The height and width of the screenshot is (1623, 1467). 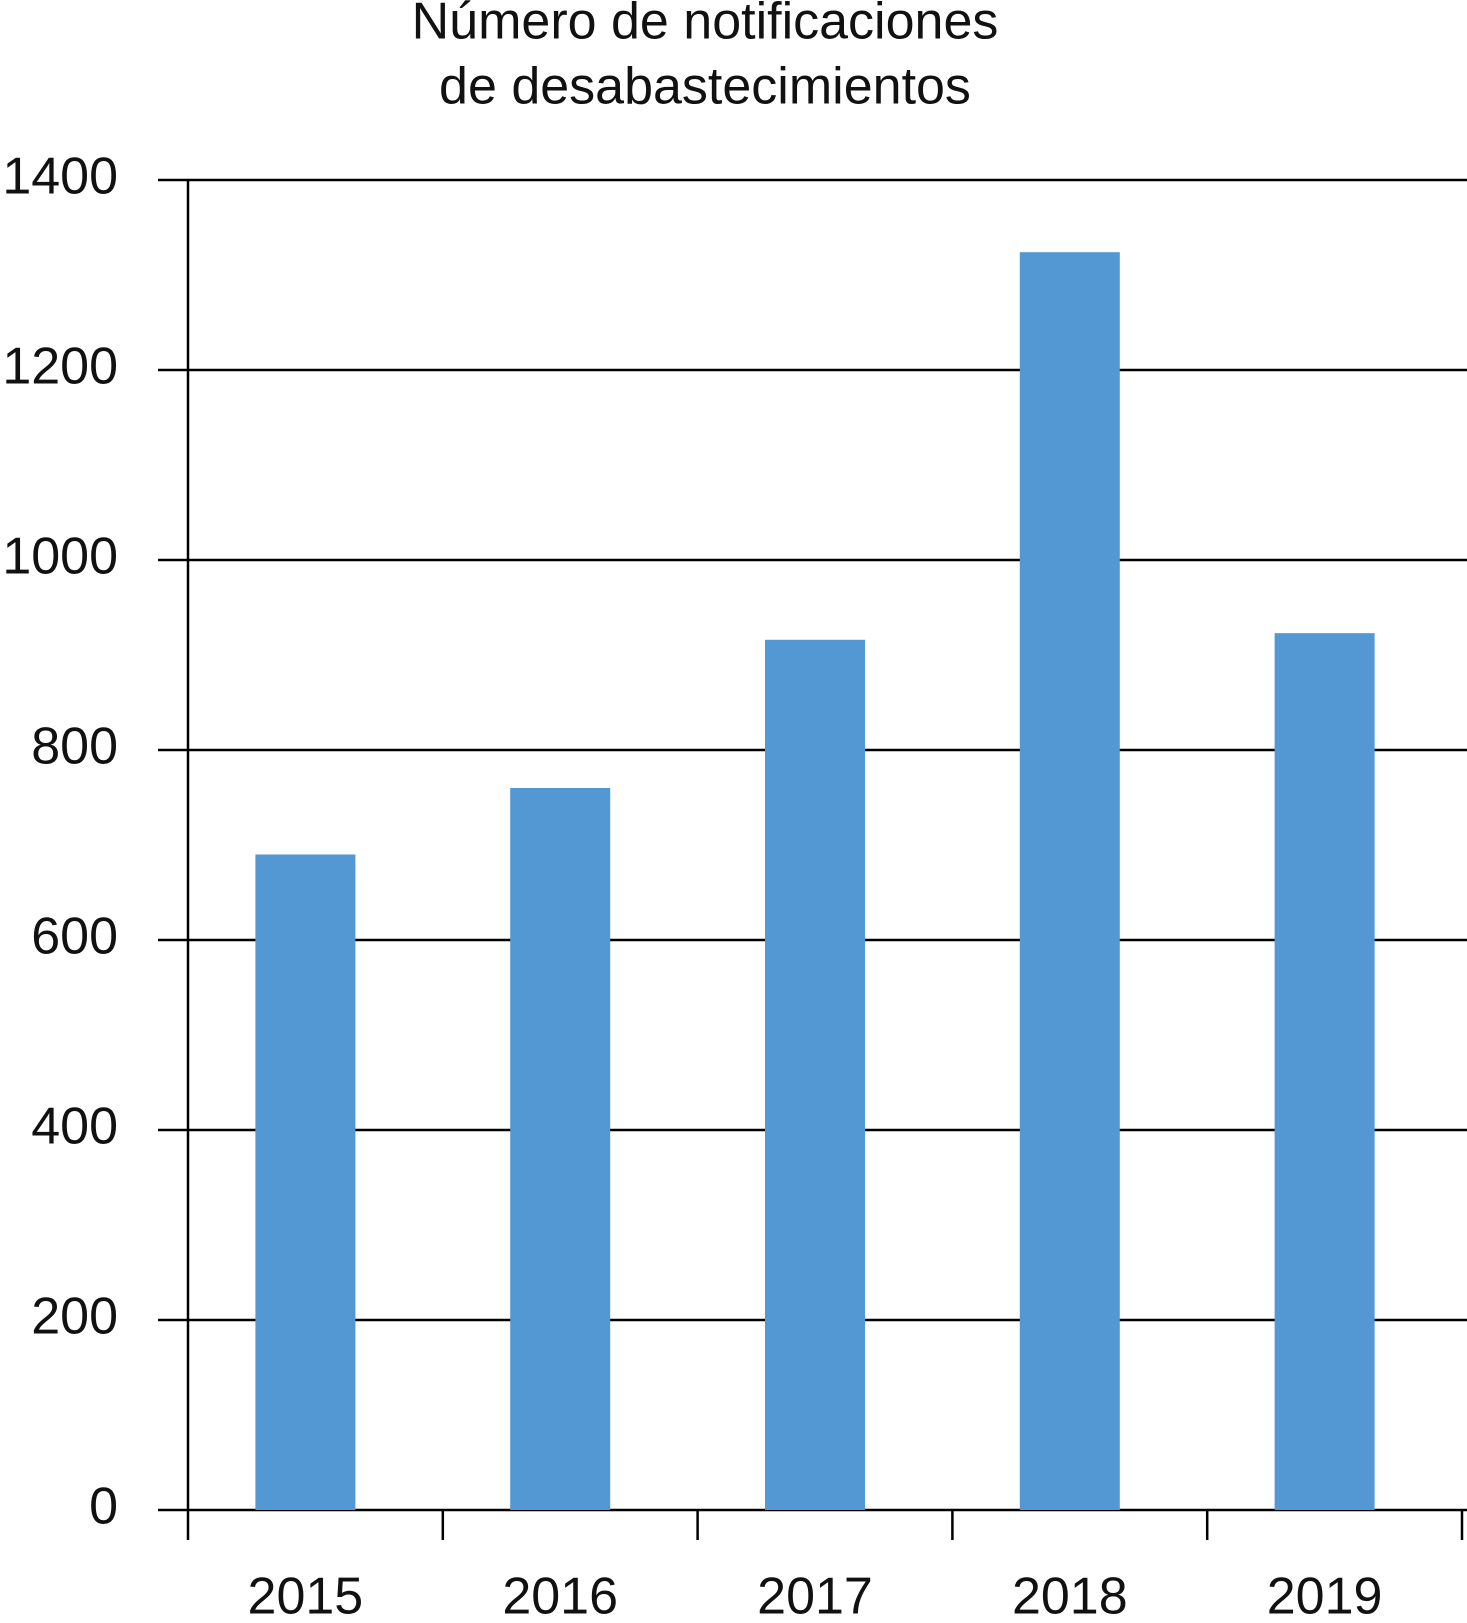 What do you see at coordinates (74, 747) in the screenshot?
I see `y-tick-label: 800` at bounding box center [74, 747].